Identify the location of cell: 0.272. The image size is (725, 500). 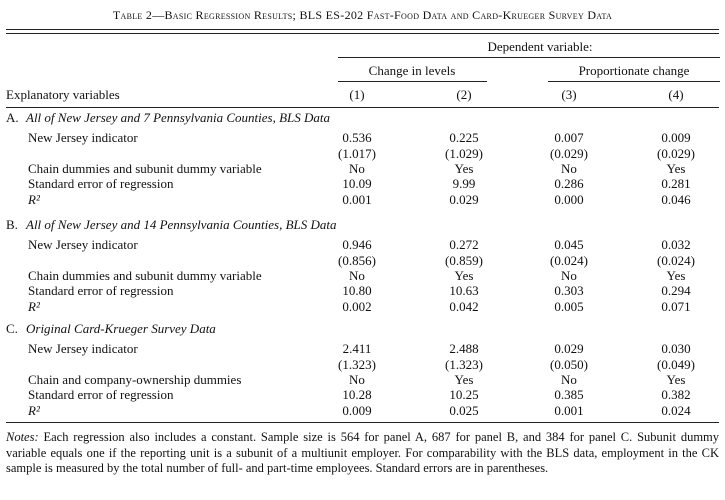
(464, 244).